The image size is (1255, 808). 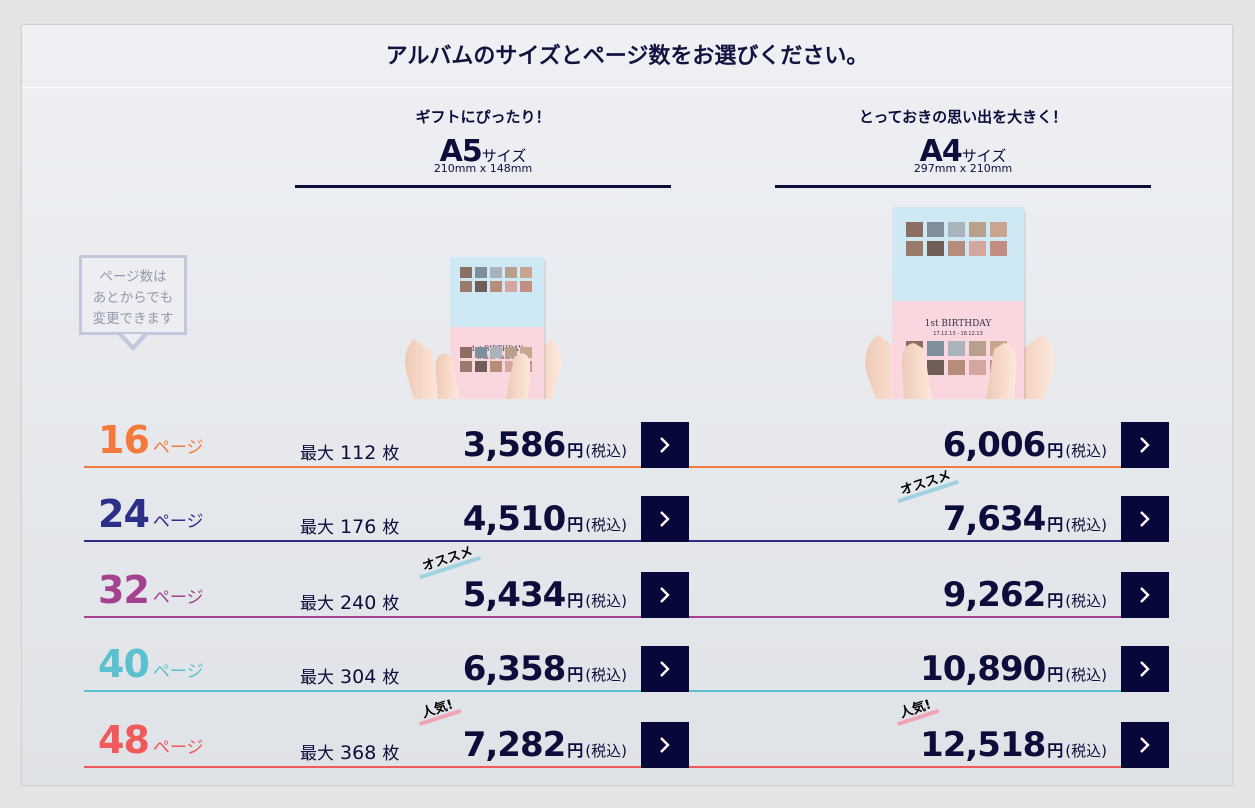 I want to click on max-photos-count: 240, so click(x=358, y=603).